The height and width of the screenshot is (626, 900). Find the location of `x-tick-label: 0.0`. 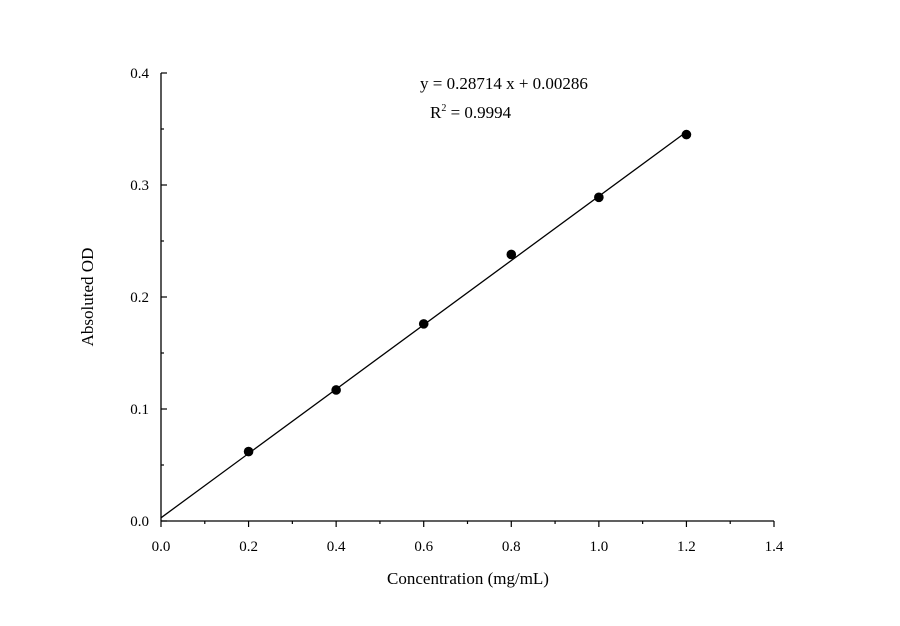

x-tick-label: 0.0 is located at coordinates (161, 547).